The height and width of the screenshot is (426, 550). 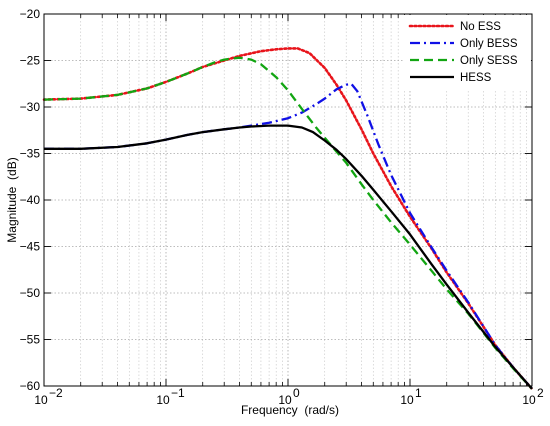 I want to click on x-tick-label: 10 0, so click(x=289, y=396).